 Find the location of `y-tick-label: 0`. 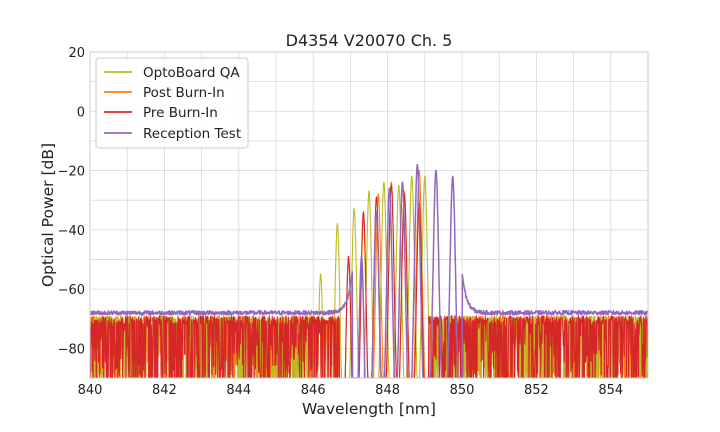

y-tick-label: 0 is located at coordinates (81, 112).